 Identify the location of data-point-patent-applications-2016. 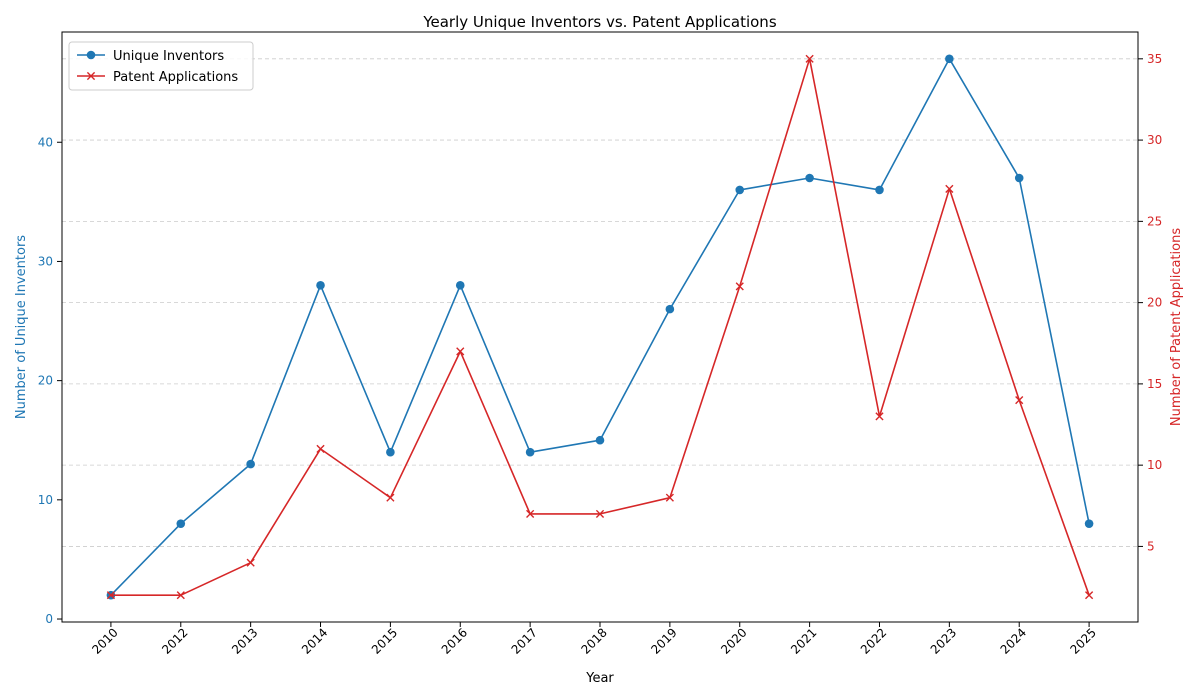
(460, 351).